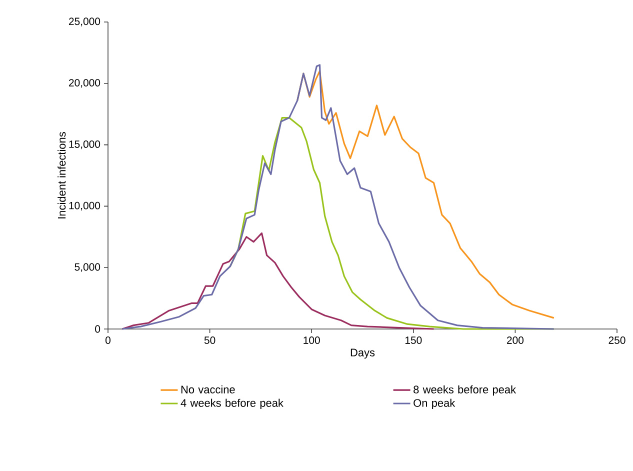 Image resolution: width=633 pixels, height=471 pixels. What do you see at coordinates (208, 389) in the screenshot?
I see `legend-label: No vaccine` at bounding box center [208, 389].